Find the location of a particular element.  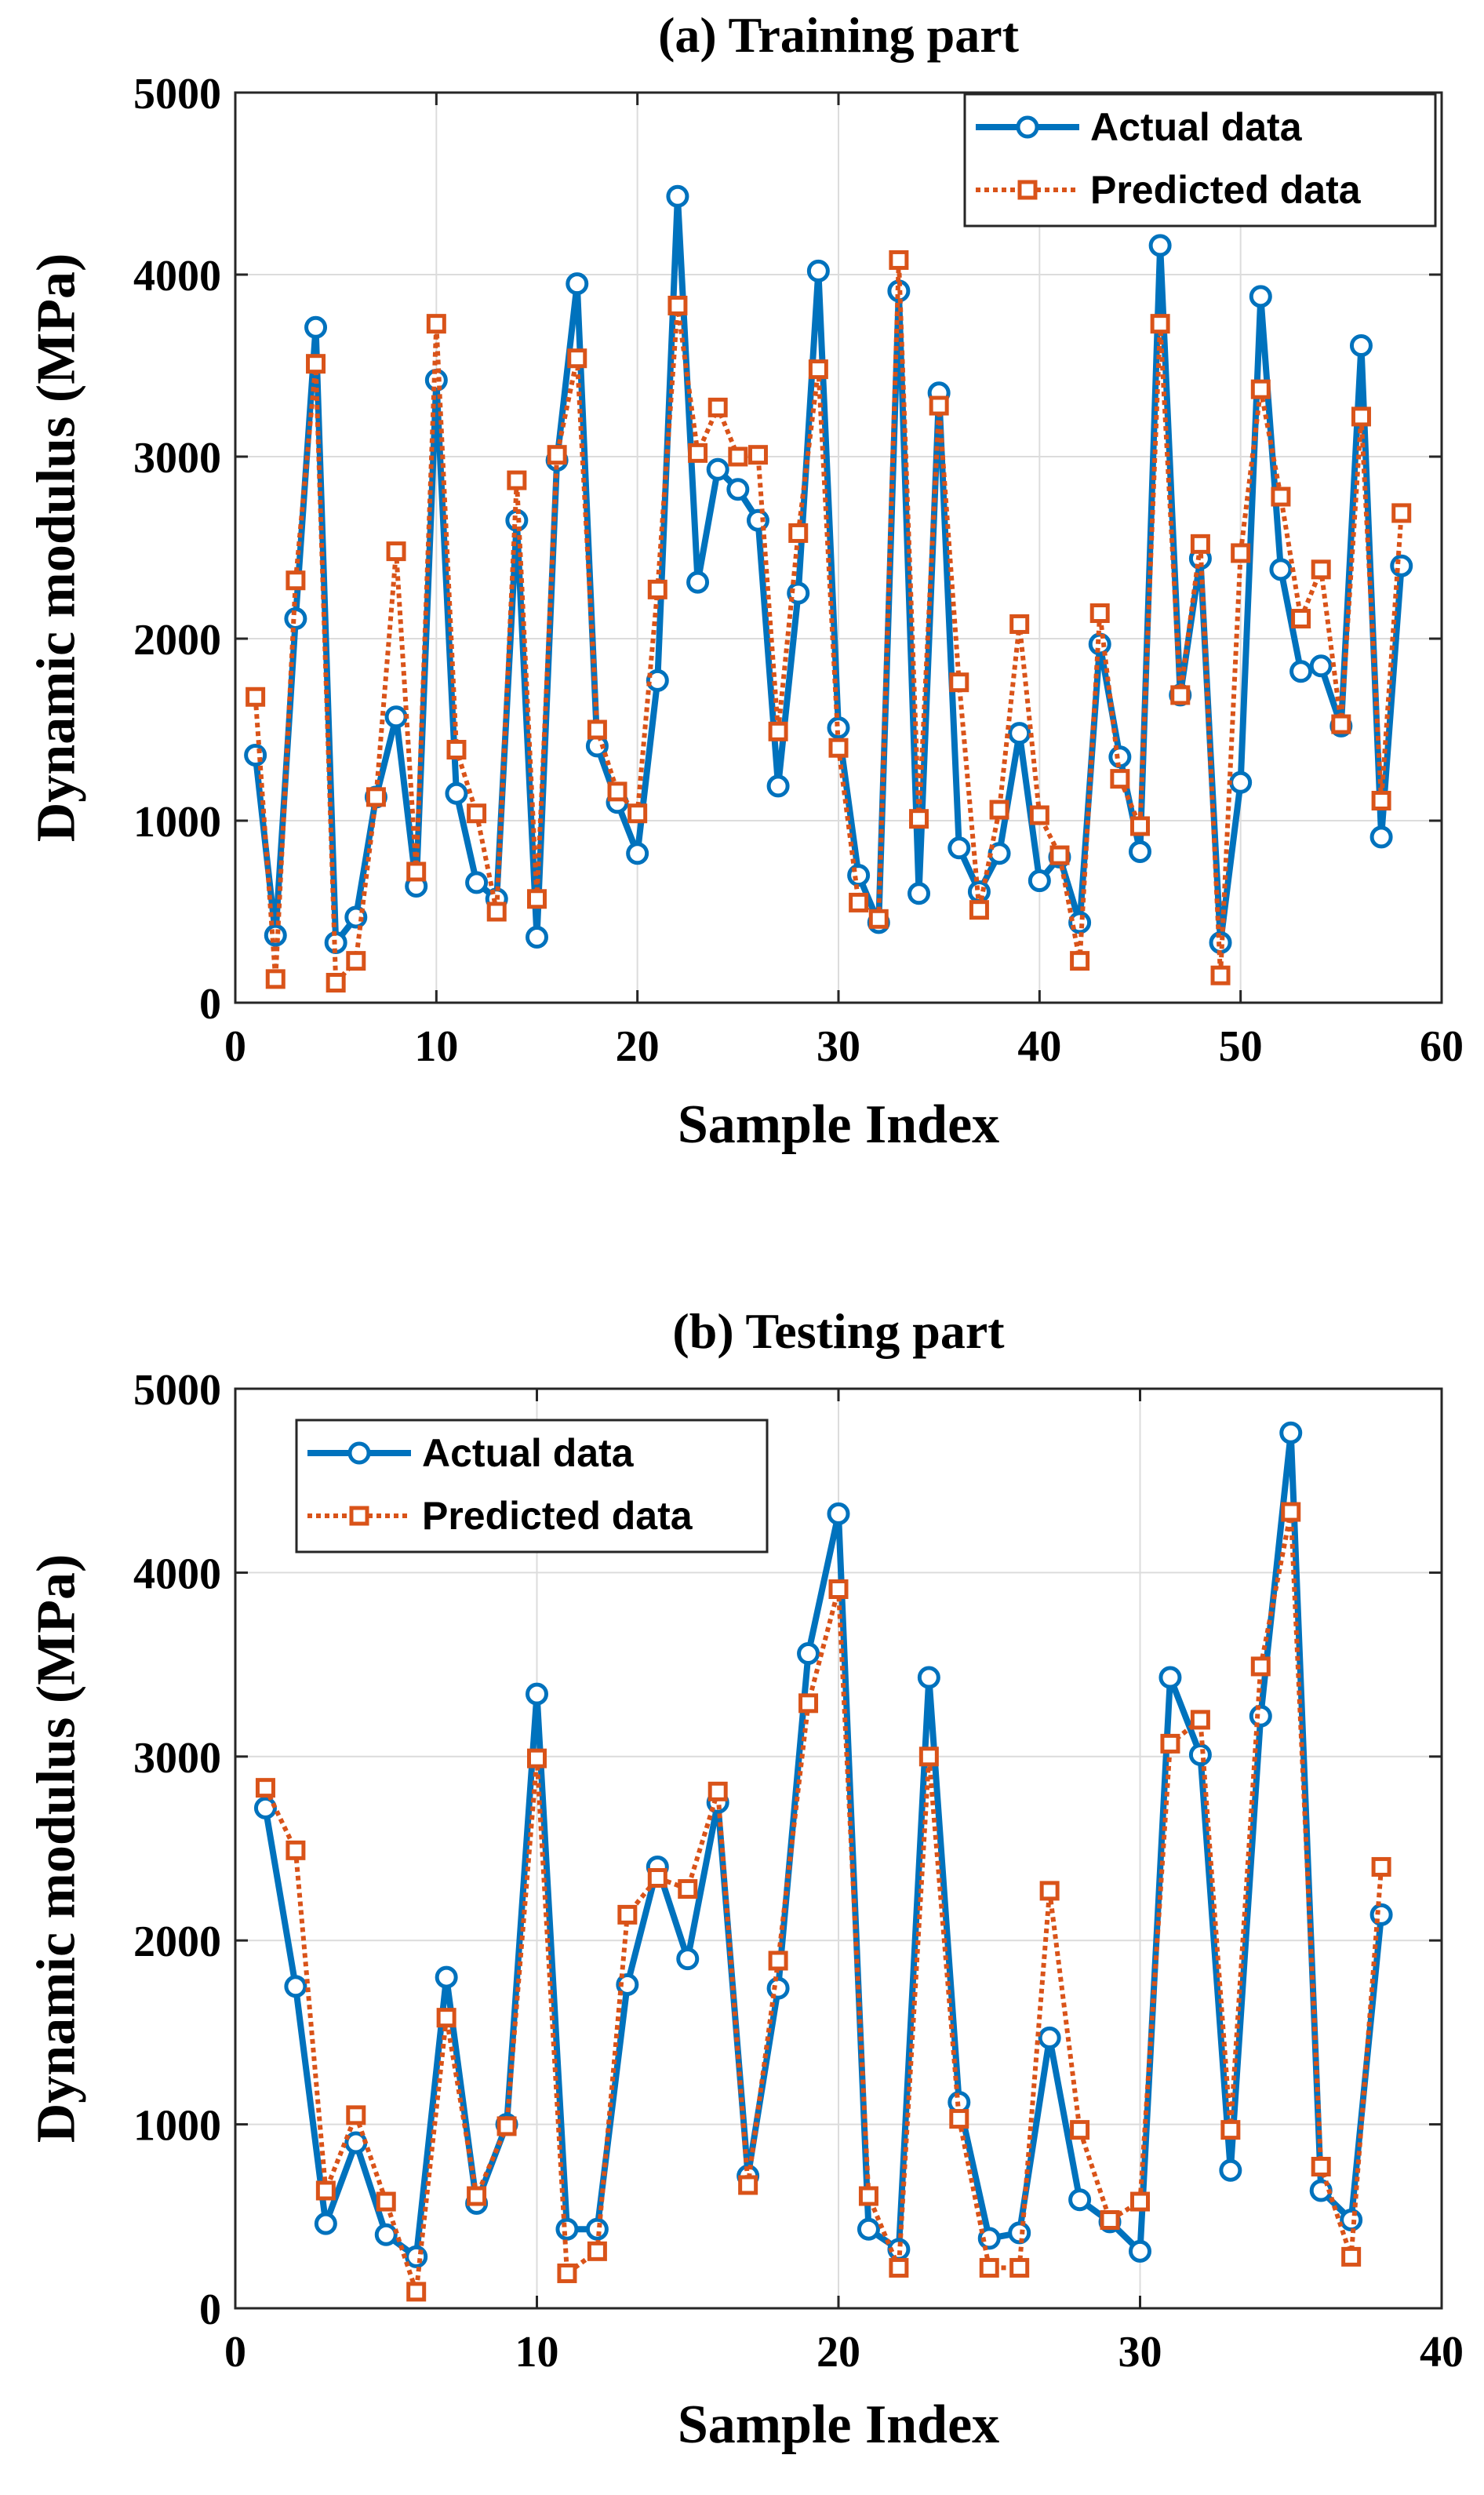

y-tick-label: 0 is located at coordinates (210, 2310).